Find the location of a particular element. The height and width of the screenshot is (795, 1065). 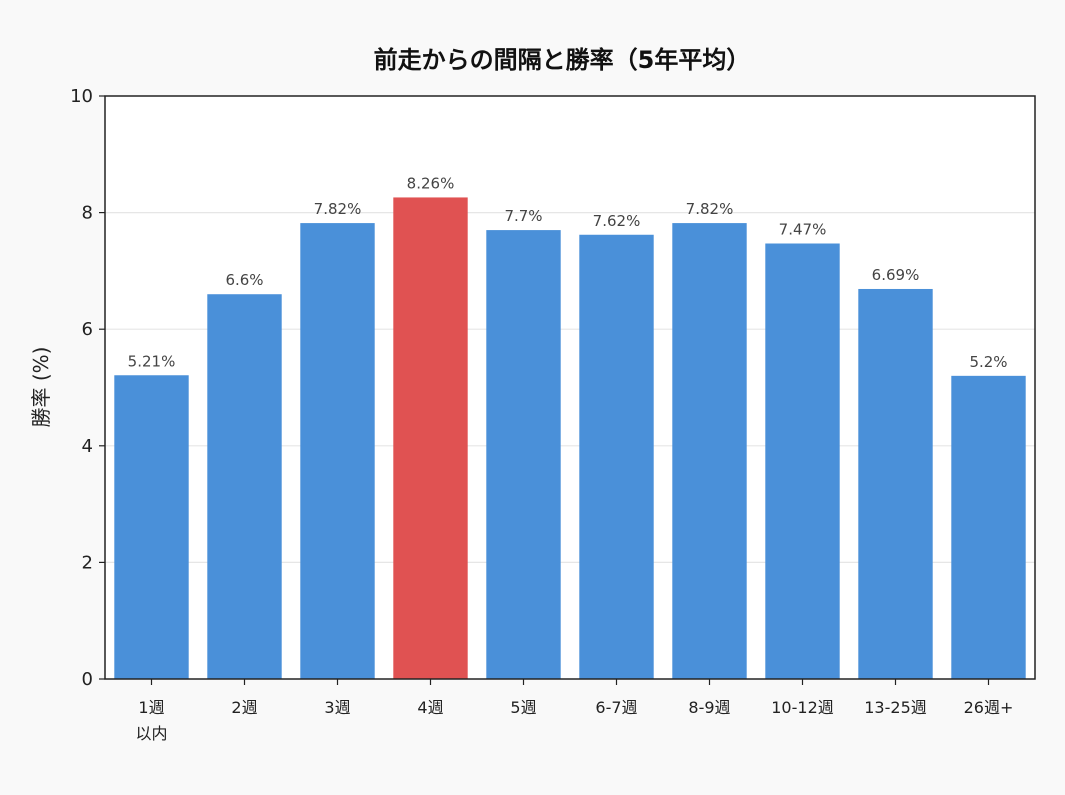

data-label: 5.21% is located at coordinates (152, 361).